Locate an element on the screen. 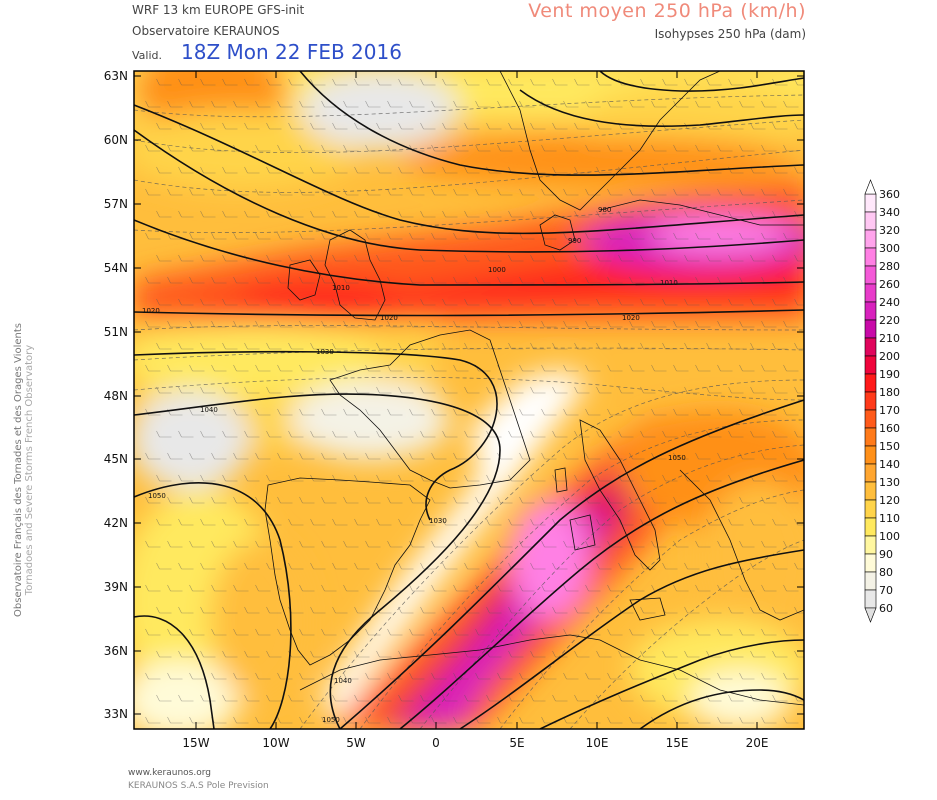 The width and height of the screenshot is (937, 800). legend-label: 70 is located at coordinates (886, 590).